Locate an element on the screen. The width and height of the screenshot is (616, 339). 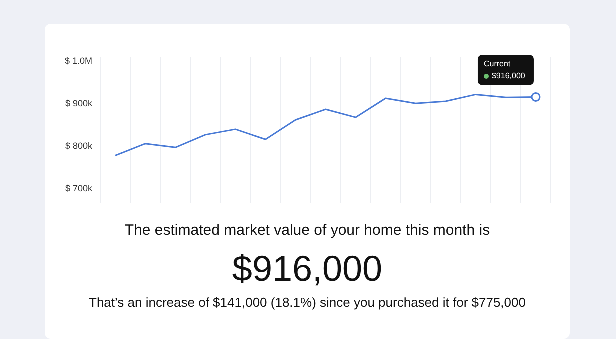
y-tick-label: $ 800k is located at coordinates (79, 145).